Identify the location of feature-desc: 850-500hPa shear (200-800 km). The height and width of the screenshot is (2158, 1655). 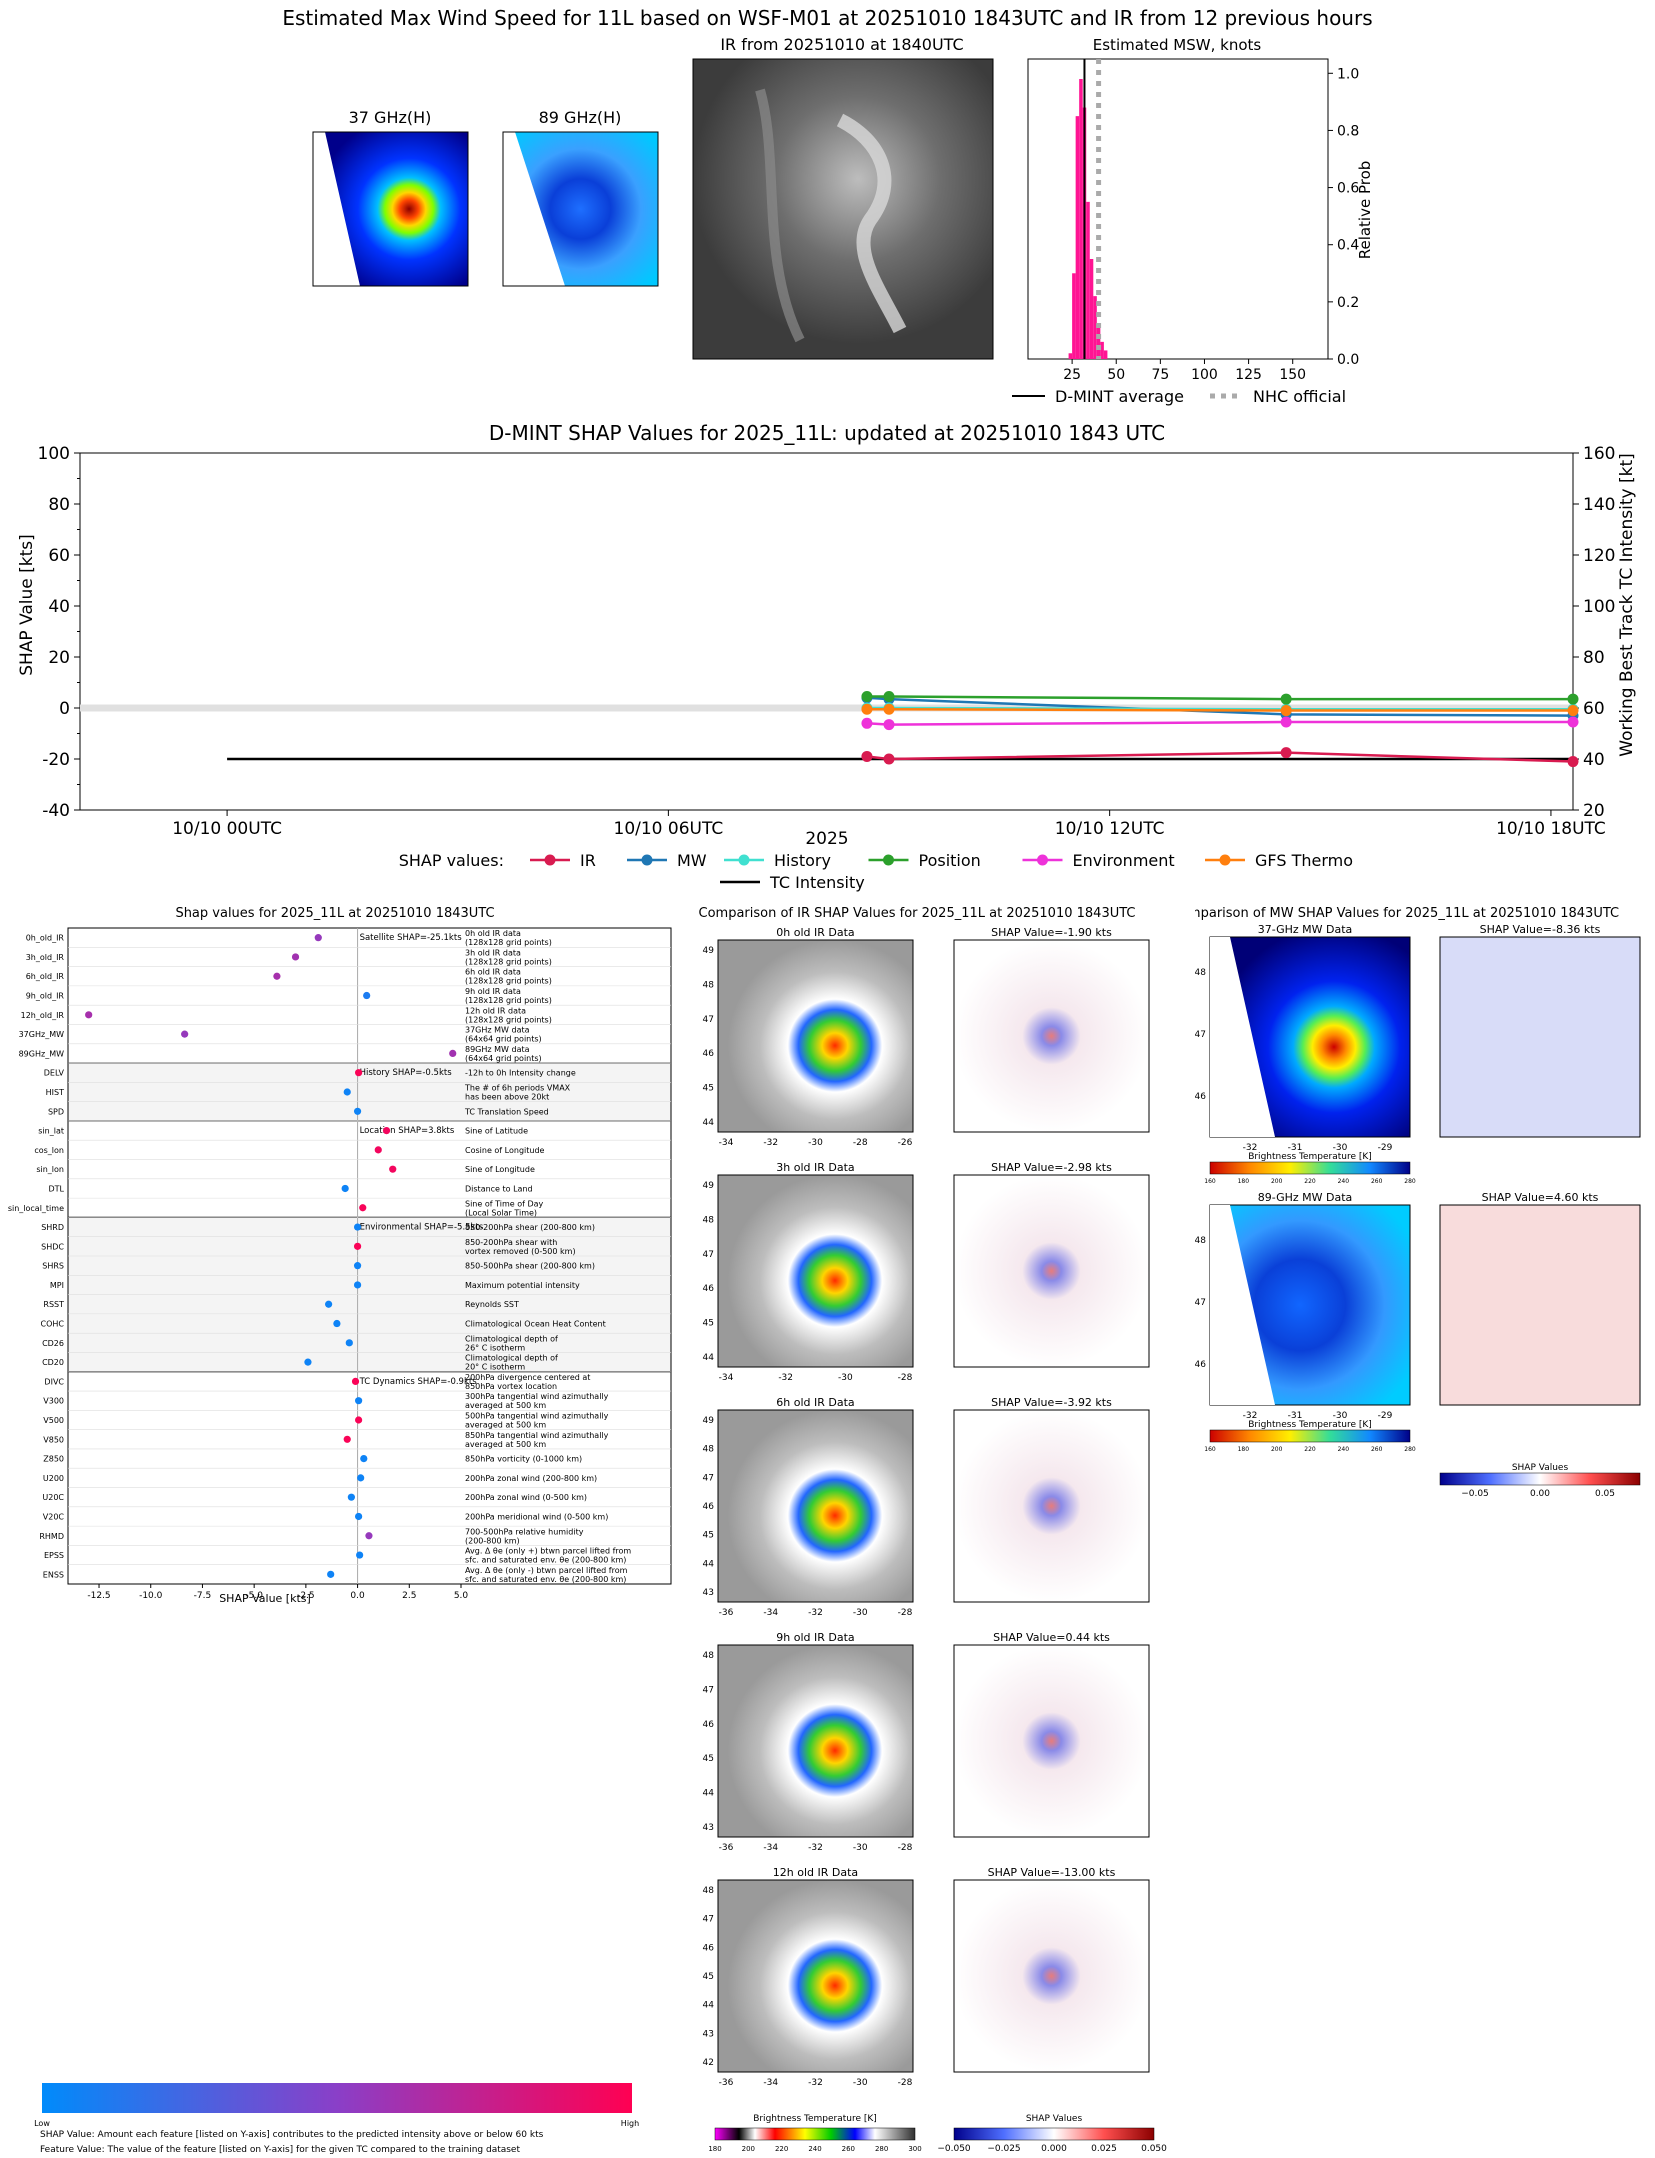
(530, 1266).